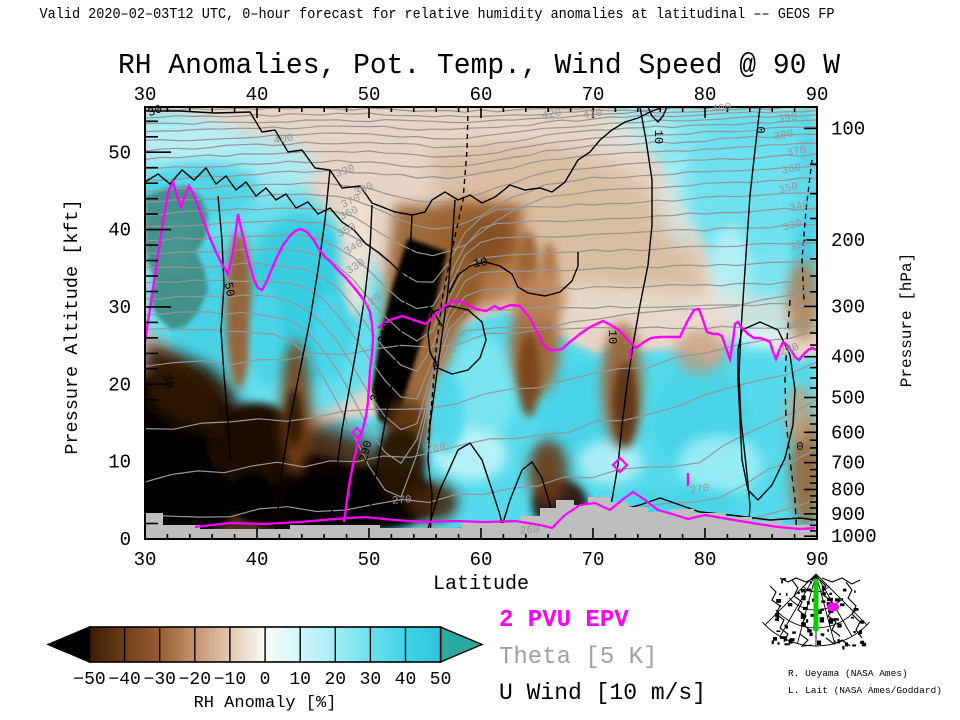 Image resolution: width=960 pixels, height=720 pixels. Describe the element at coordinates (564, 620) in the screenshot. I see `svg-text: 2 PVU EPV` at that location.